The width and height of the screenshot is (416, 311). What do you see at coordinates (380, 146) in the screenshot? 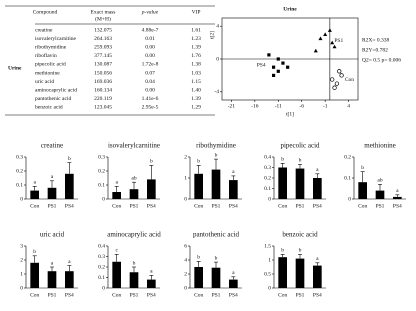
I see `chart-title: methionine` at bounding box center [380, 146].